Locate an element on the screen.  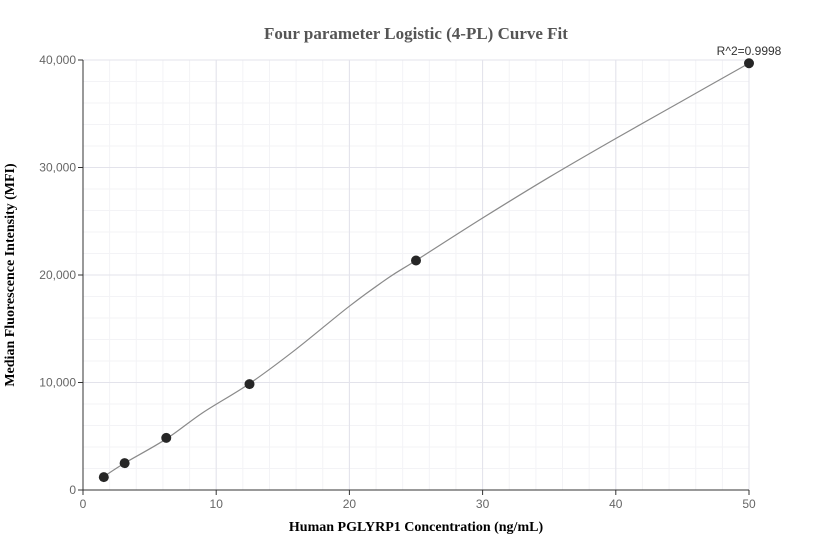
x-axis-title: Human PGLYRP1 Concentration (ng/mL) is located at coordinates (416, 527).